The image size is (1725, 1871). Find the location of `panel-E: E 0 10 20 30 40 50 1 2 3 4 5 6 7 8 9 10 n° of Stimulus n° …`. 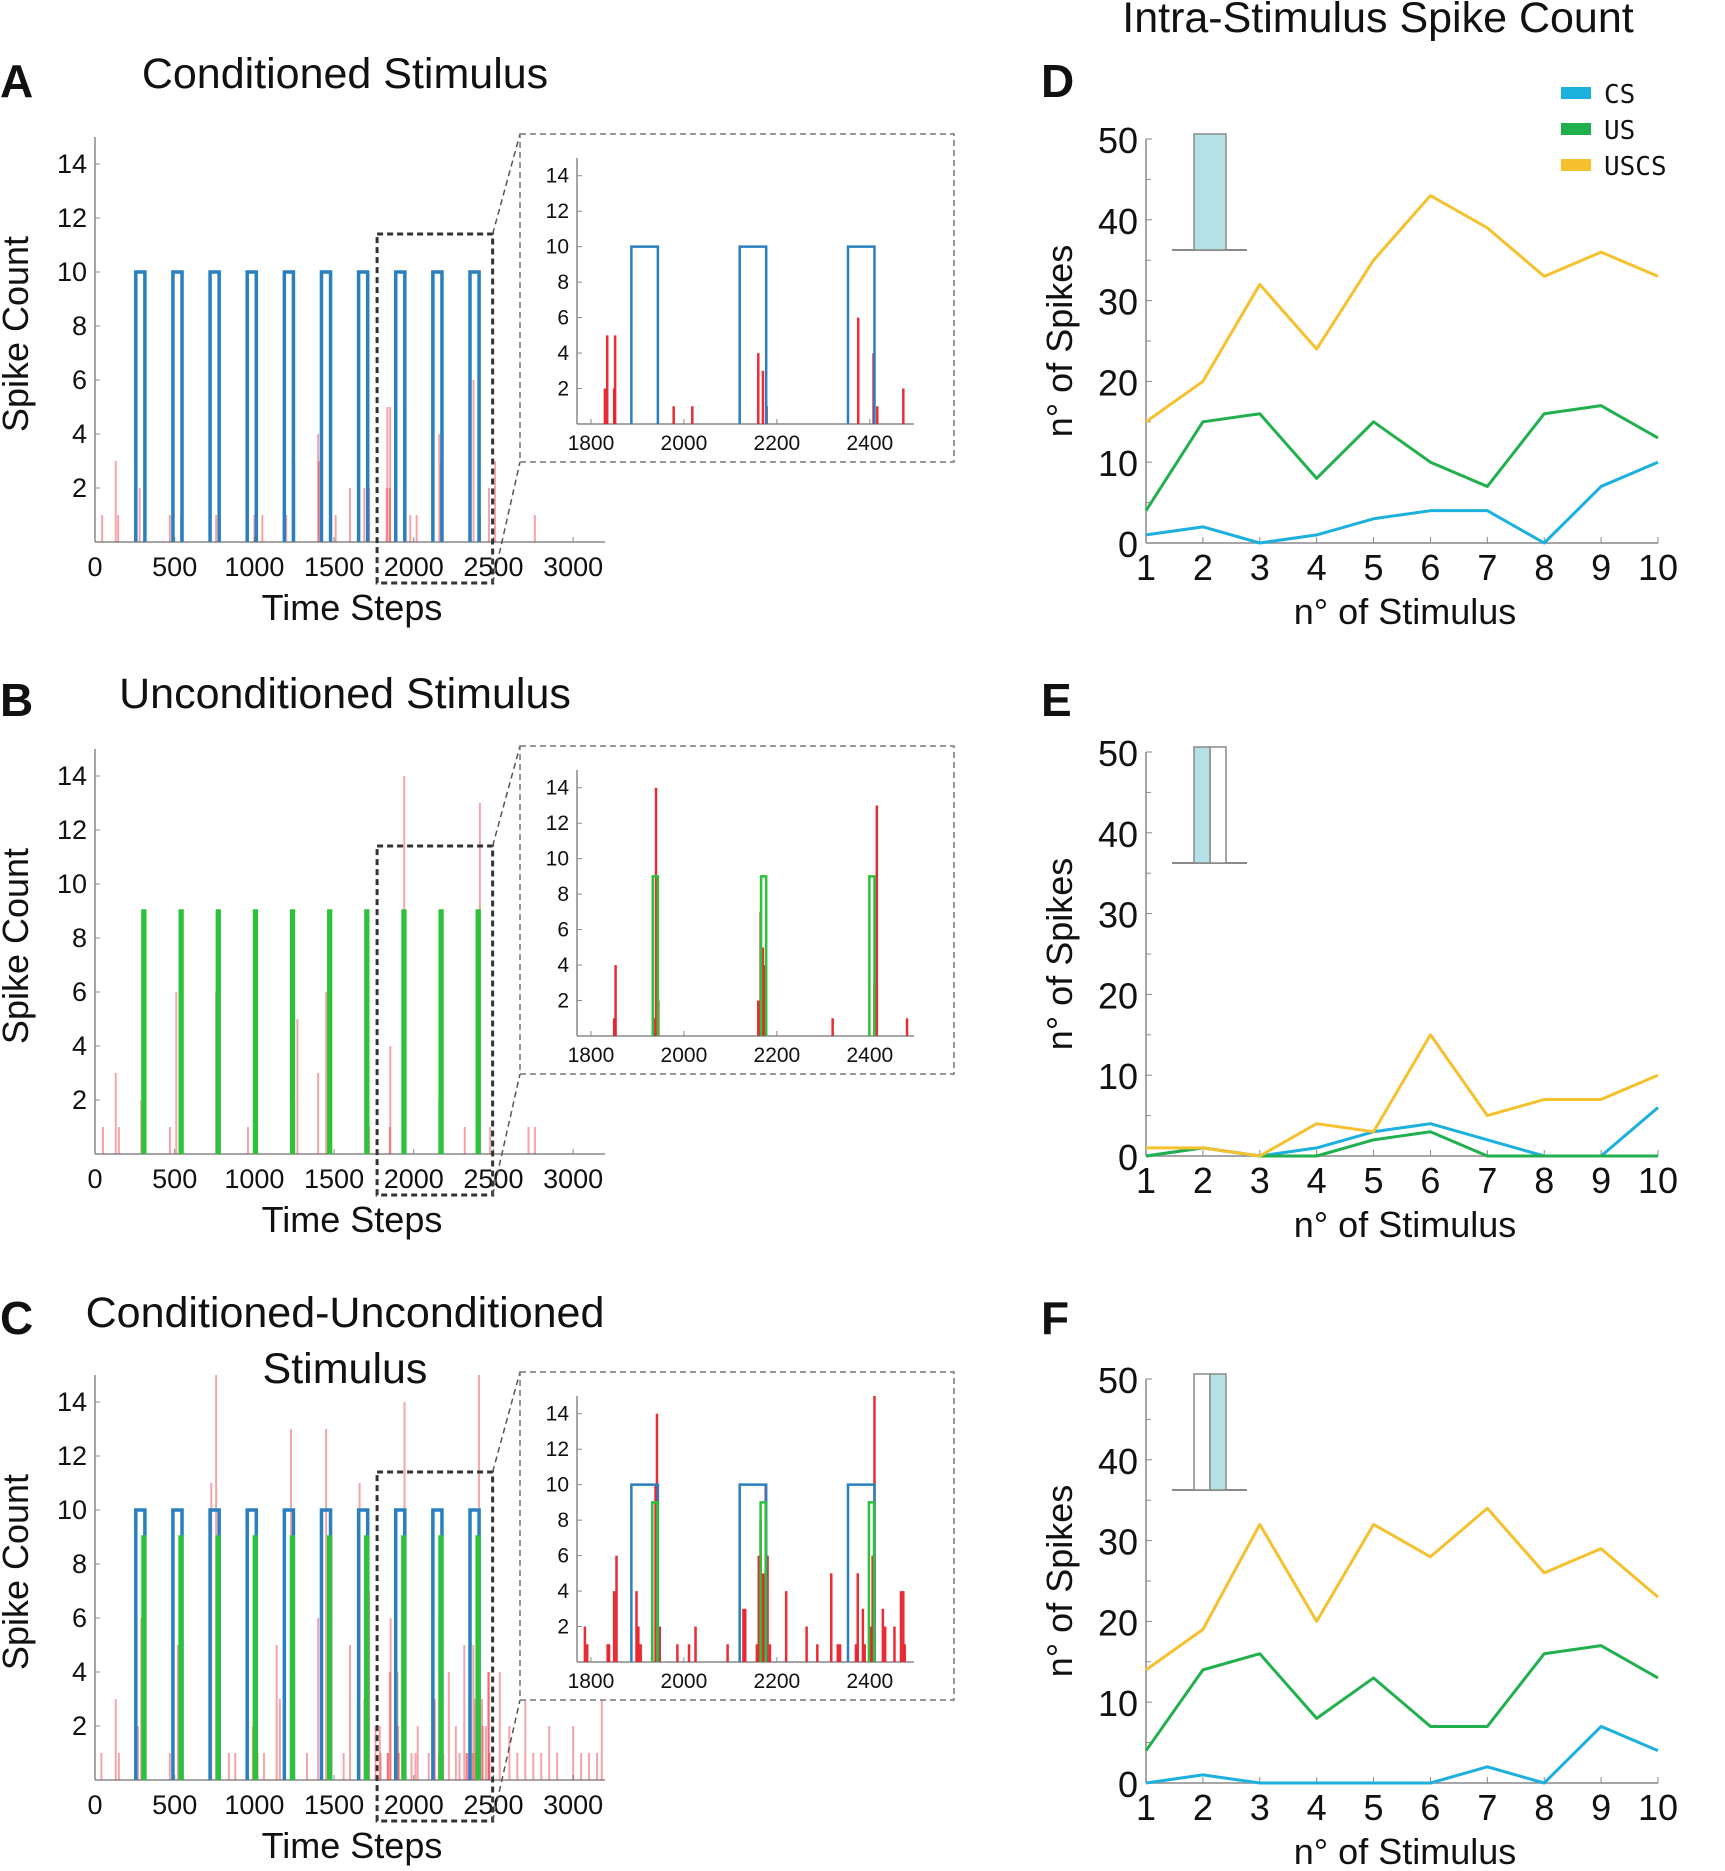

panel-E: E 0 10 20 30 40 50 1 2 3 4 5 6 7 8 9 10 n° of Stimulus n° … is located at coordinates (1358, 959).